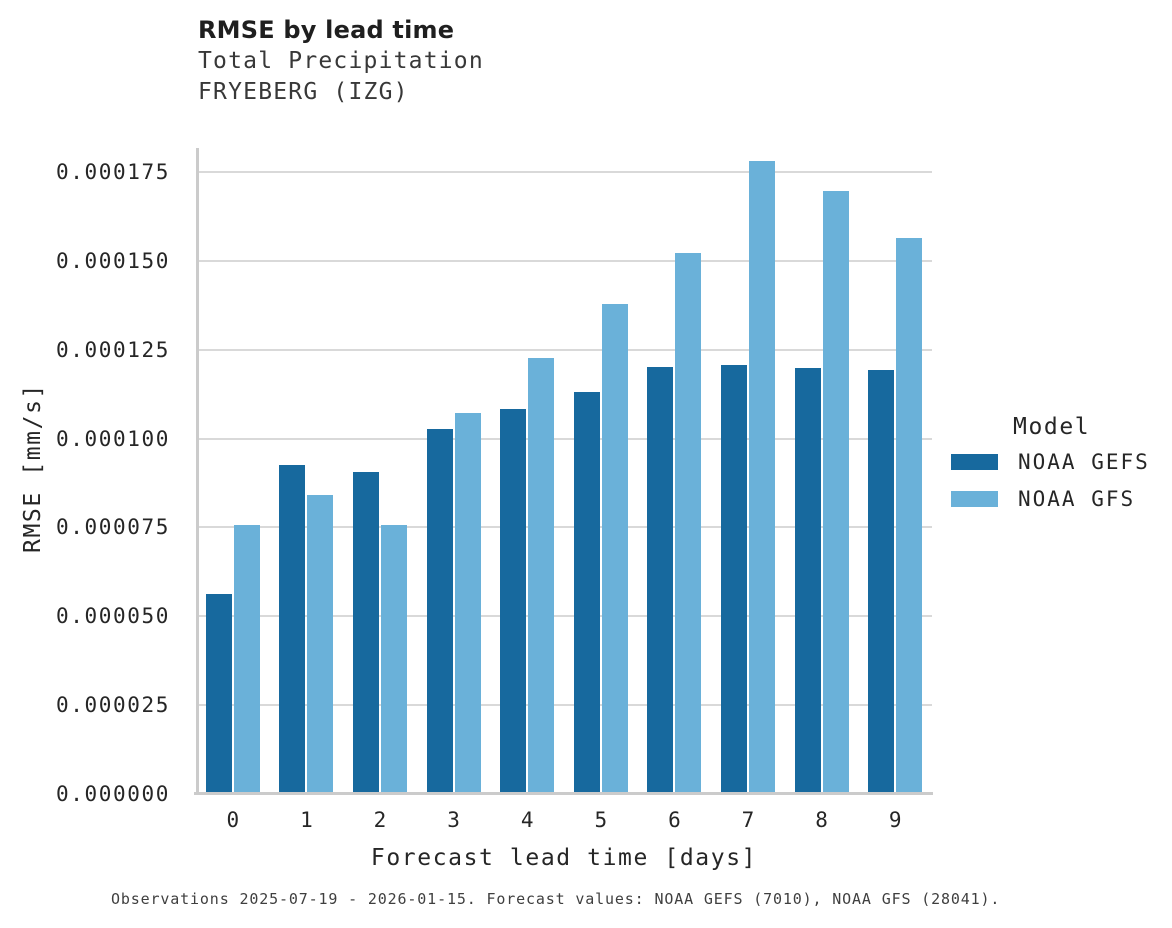  I want to click on y-tick-label-0.000100: 0.000100, so click(113, 438).